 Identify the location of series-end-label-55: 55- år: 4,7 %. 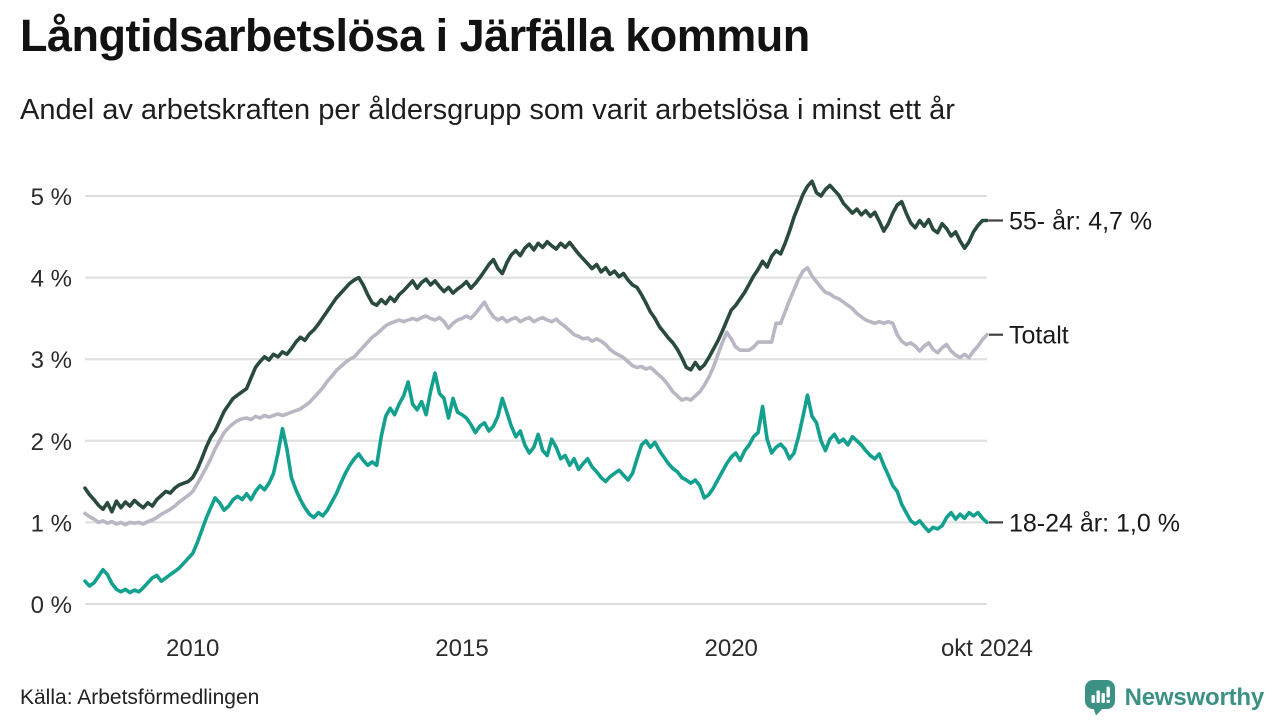
(1080, 222).